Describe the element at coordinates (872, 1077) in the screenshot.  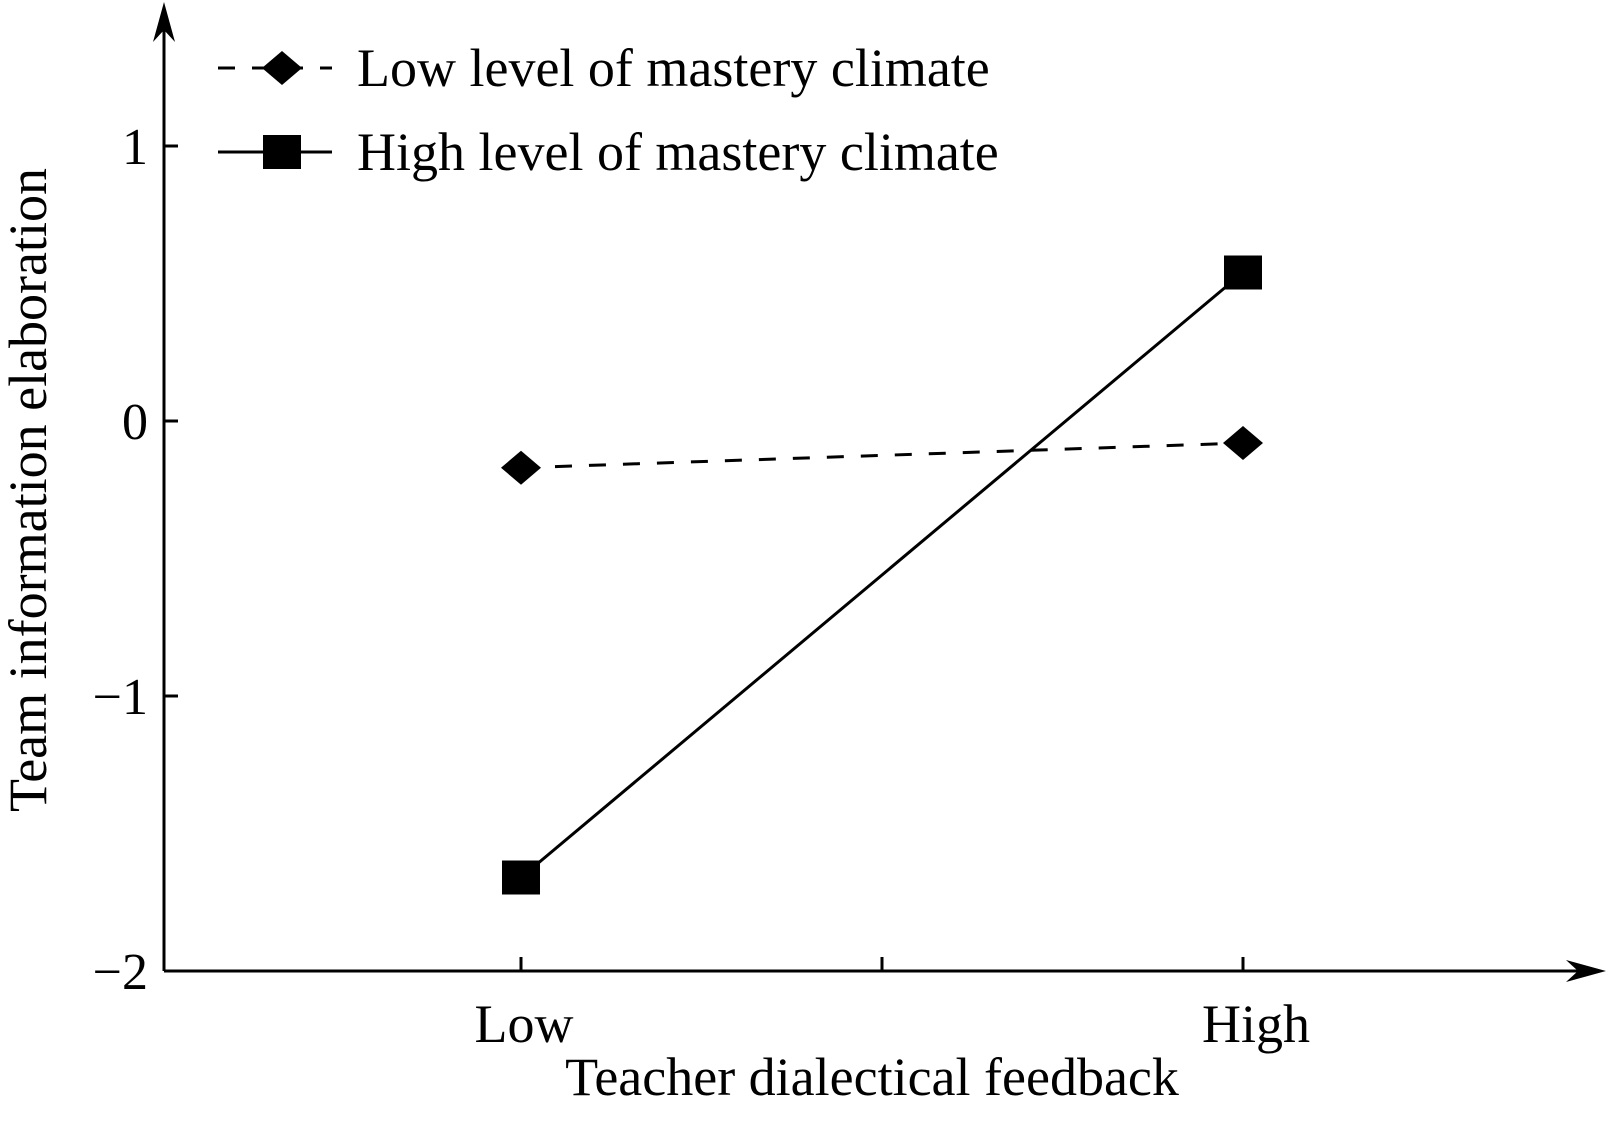
I see `x-axis-title: Teacher dialectical feedback` at that location.